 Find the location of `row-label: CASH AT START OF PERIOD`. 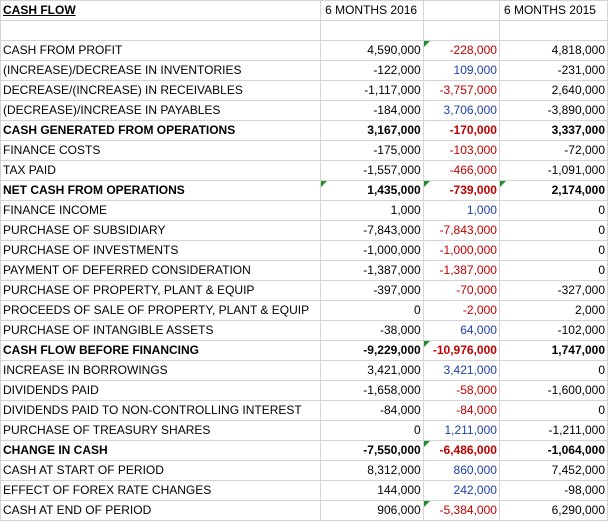

row-label: CASH AT START OF PERIOD is located at coordinates (161, 470).